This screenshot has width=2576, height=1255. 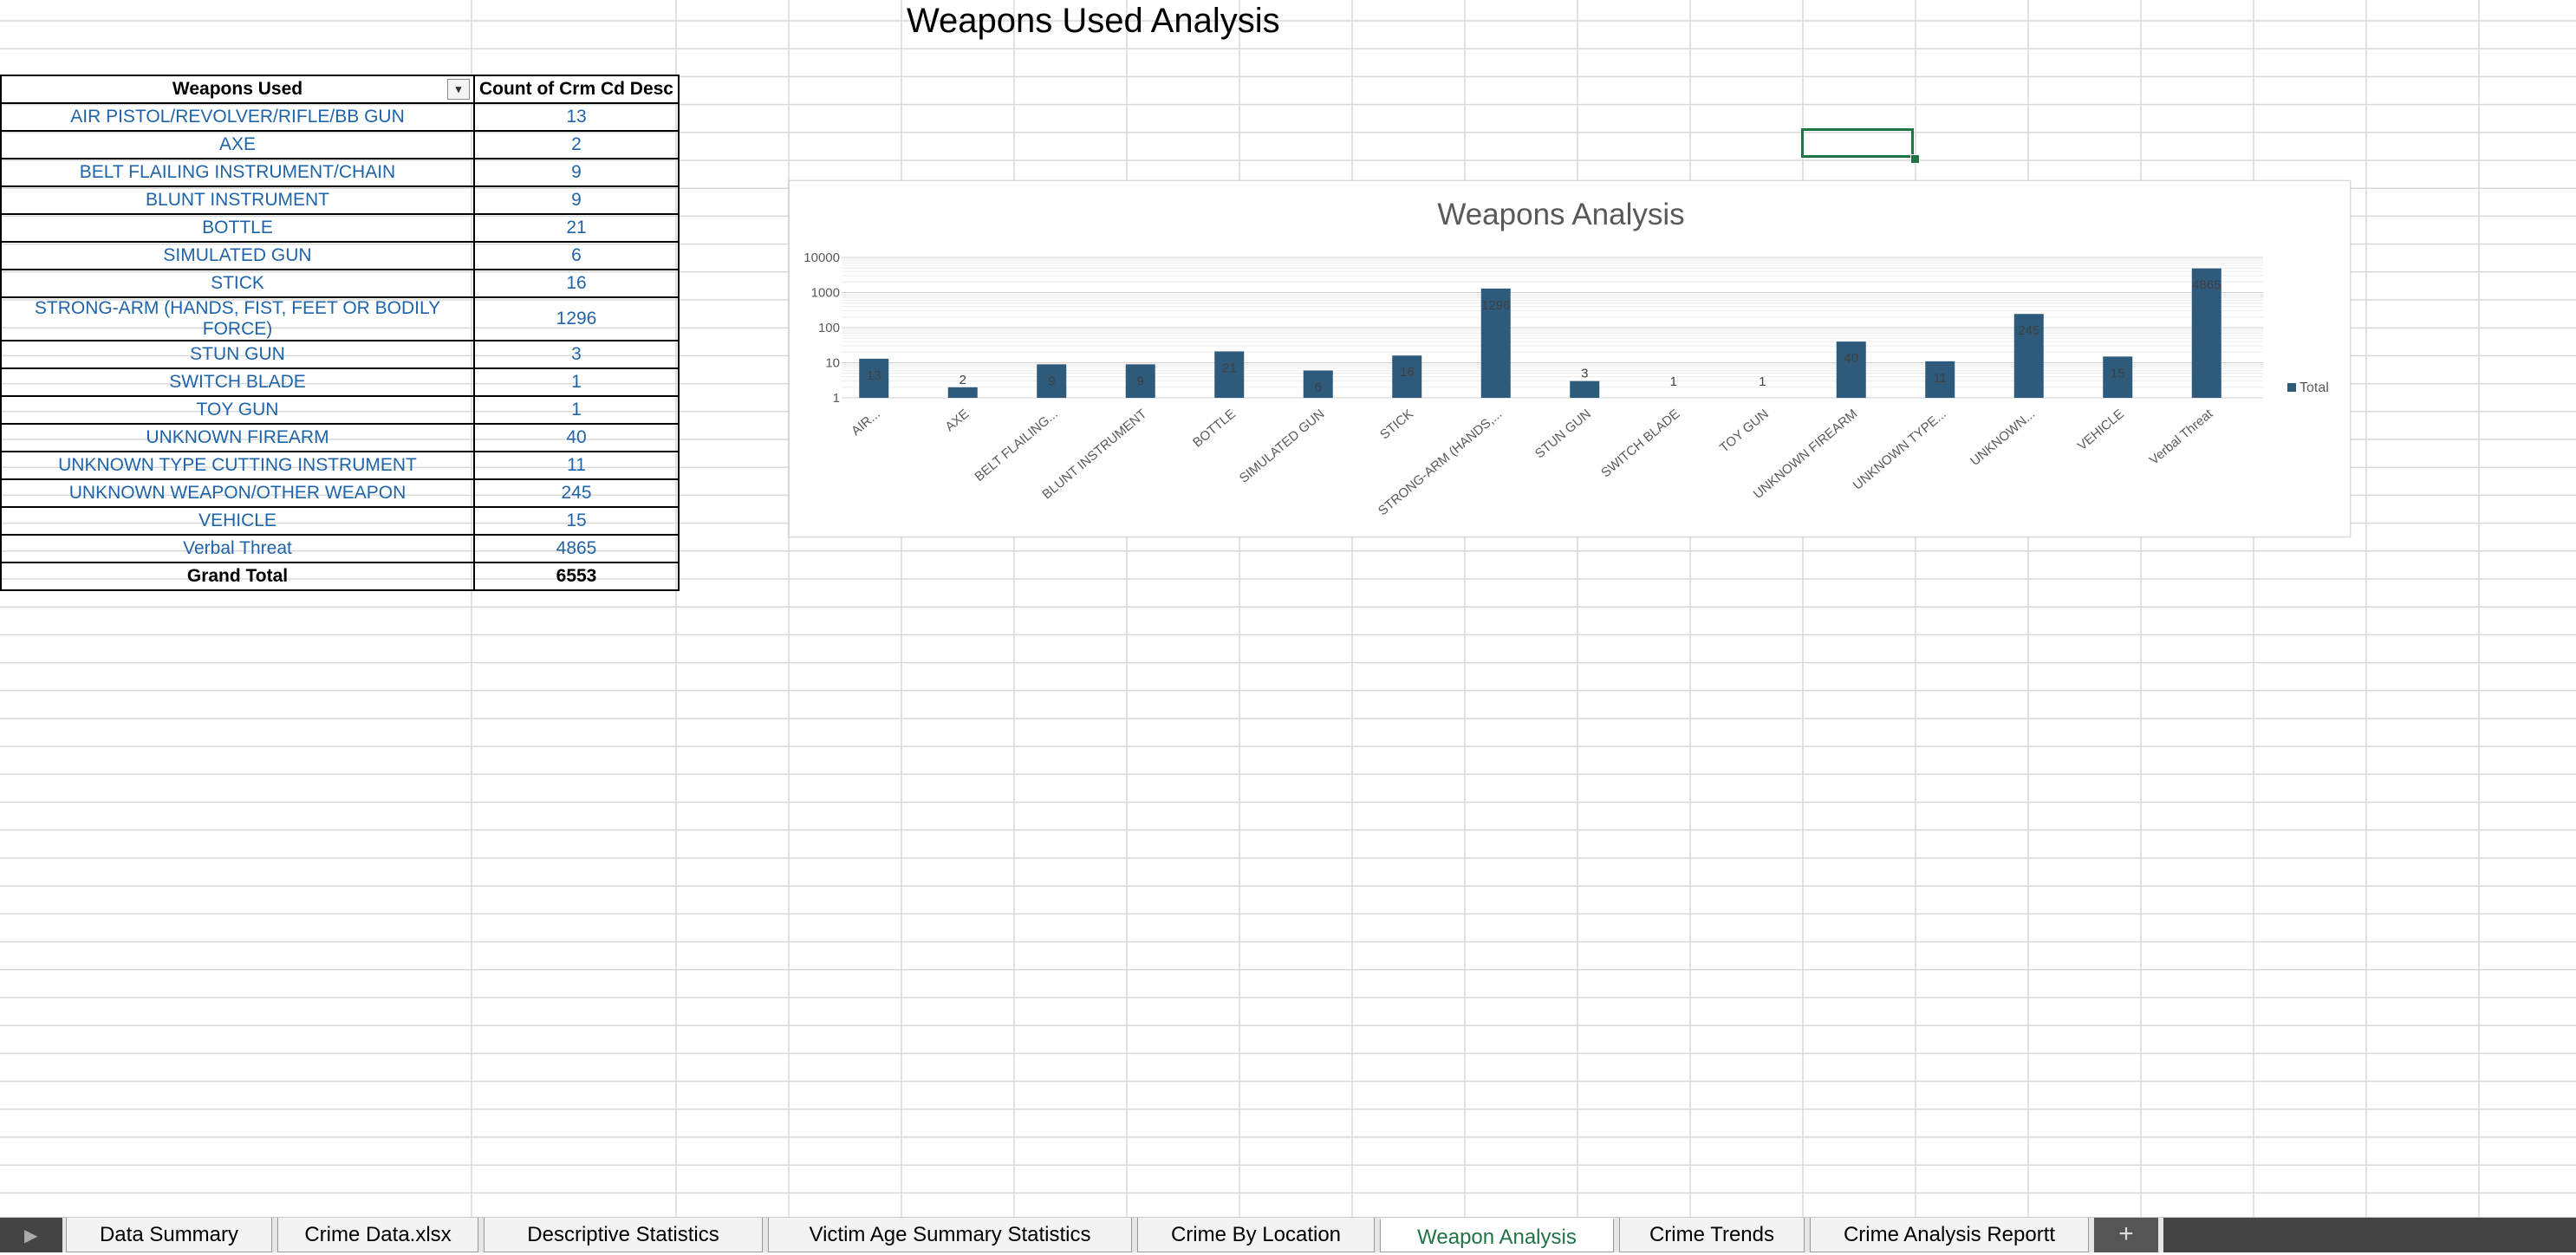 I want to click on sheet-scroll-left-icon: ▶, so click(x=31, y=1235).